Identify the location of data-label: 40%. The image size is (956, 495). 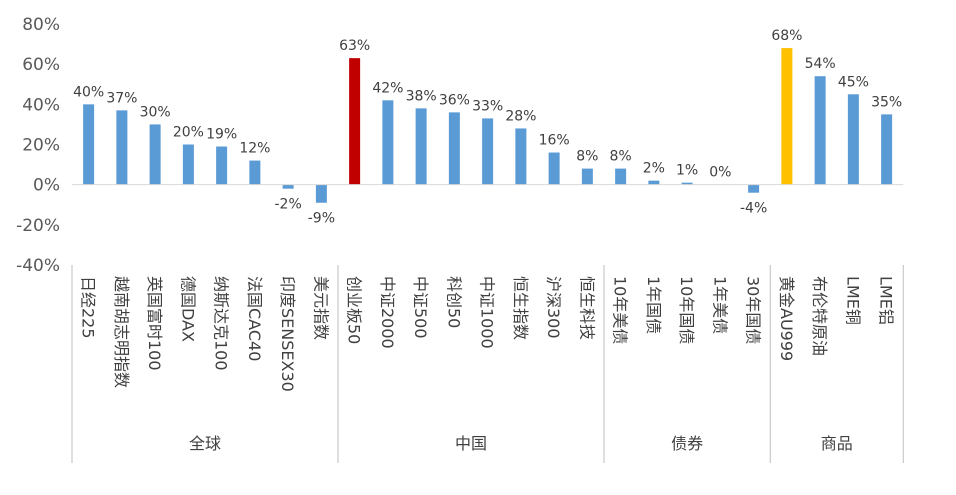
(88, 92).